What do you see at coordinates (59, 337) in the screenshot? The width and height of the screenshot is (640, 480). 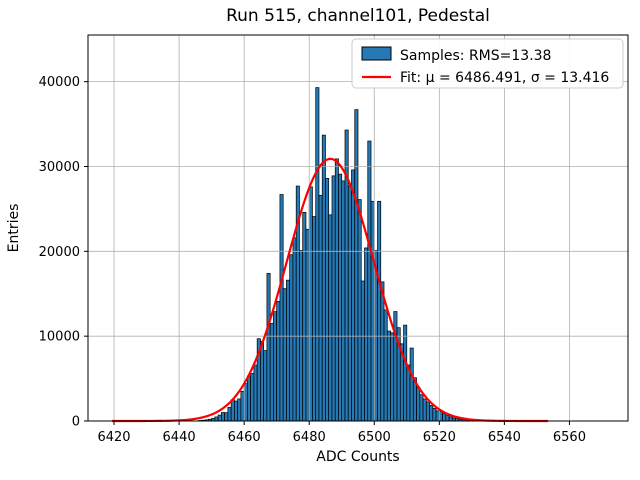 I see `y-tick-label: 10000` at bounding box center [59, 337].